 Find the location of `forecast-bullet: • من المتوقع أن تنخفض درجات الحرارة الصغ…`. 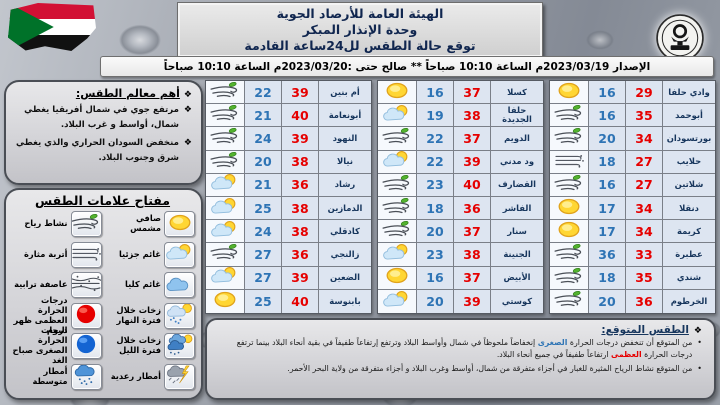

forecast-bullet: • من المتوقع أن تنخفض درجات الحرارة الصغ… is located at coordinates (458, 349).